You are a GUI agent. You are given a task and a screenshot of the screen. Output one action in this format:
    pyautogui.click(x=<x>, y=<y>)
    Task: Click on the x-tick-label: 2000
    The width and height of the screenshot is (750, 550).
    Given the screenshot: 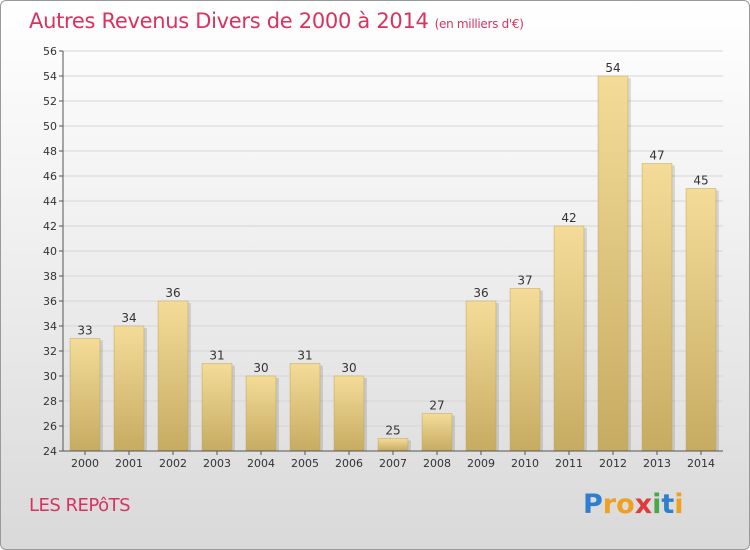 What is the action you would take?
    pyautogui.click(x=85, y=463)
    